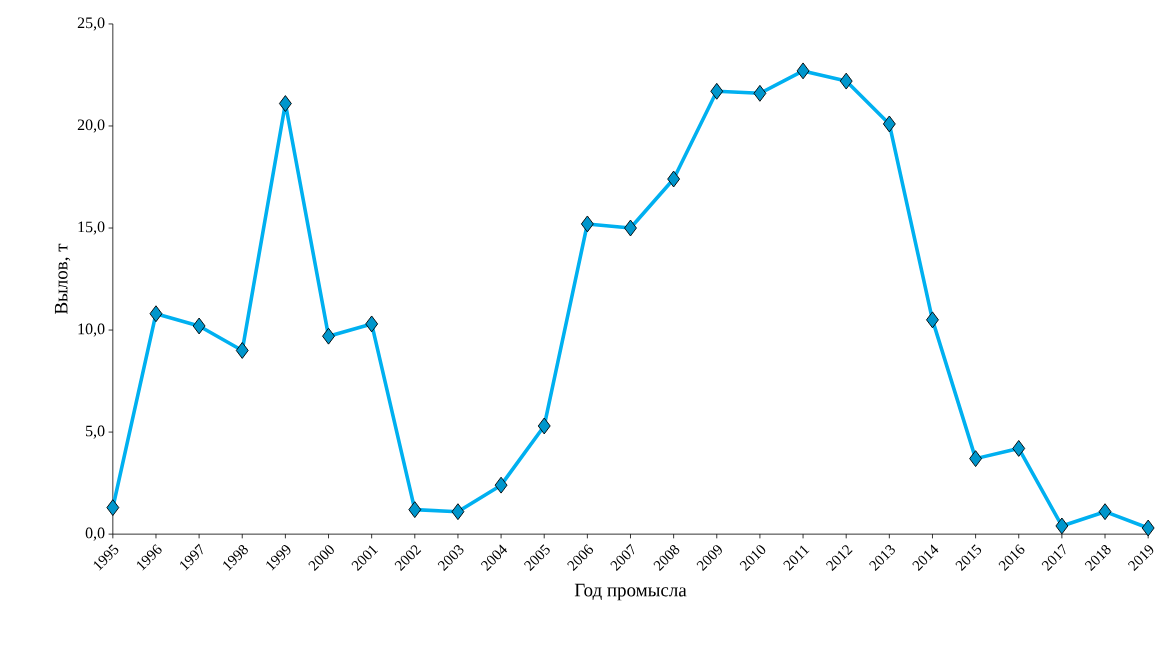  What do you see at coordinates (796, 558) in the screenshot?
I see `x-tick-label: 2011` at bounding box center [796, 558].